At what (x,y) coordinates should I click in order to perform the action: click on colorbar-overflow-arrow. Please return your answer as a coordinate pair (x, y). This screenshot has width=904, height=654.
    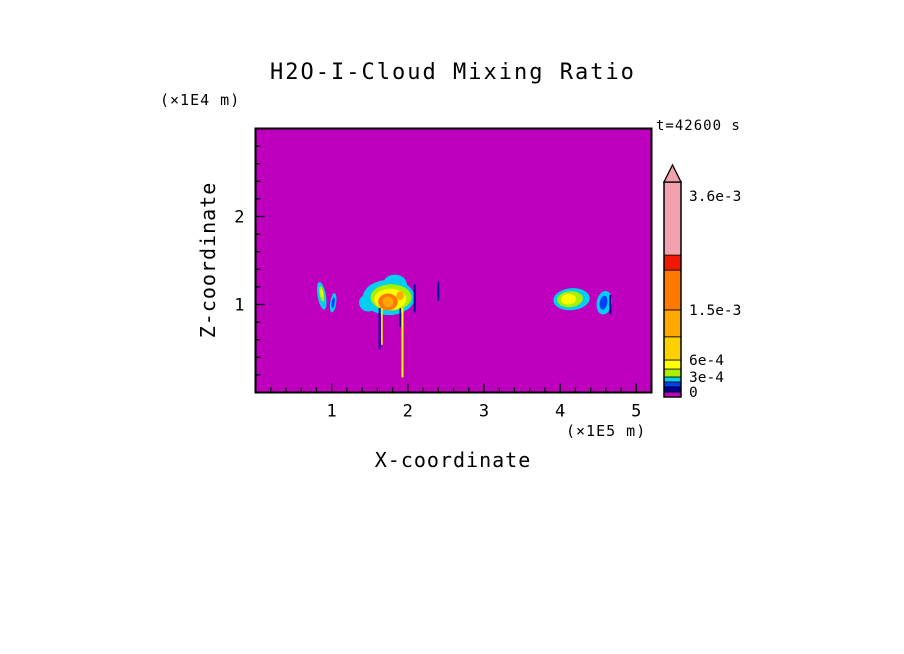
    Looking at the image, I should click on (672, 173).